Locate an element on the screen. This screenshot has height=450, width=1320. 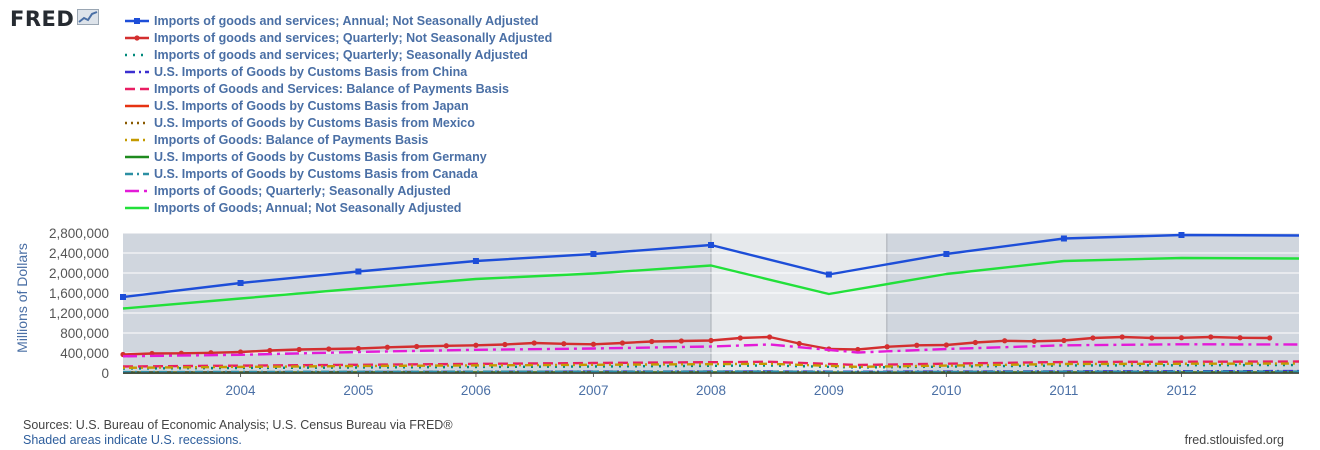
x-tick-label: 2009 is located at coordinates (829, 390).